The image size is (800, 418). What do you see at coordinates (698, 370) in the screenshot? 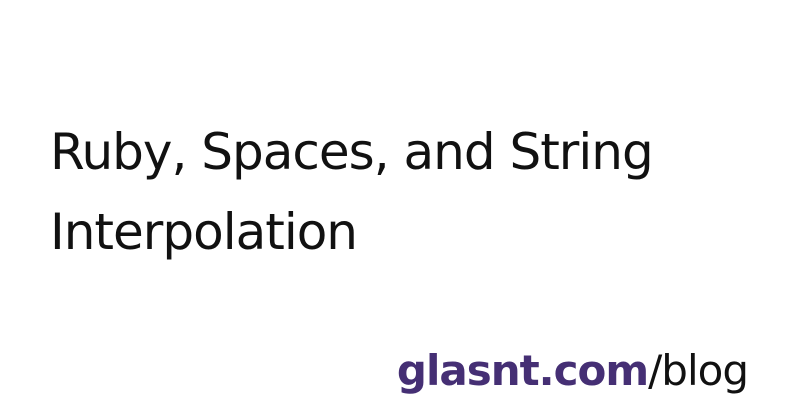
I see `site-path: /blog` at bounding box center [698, 370].